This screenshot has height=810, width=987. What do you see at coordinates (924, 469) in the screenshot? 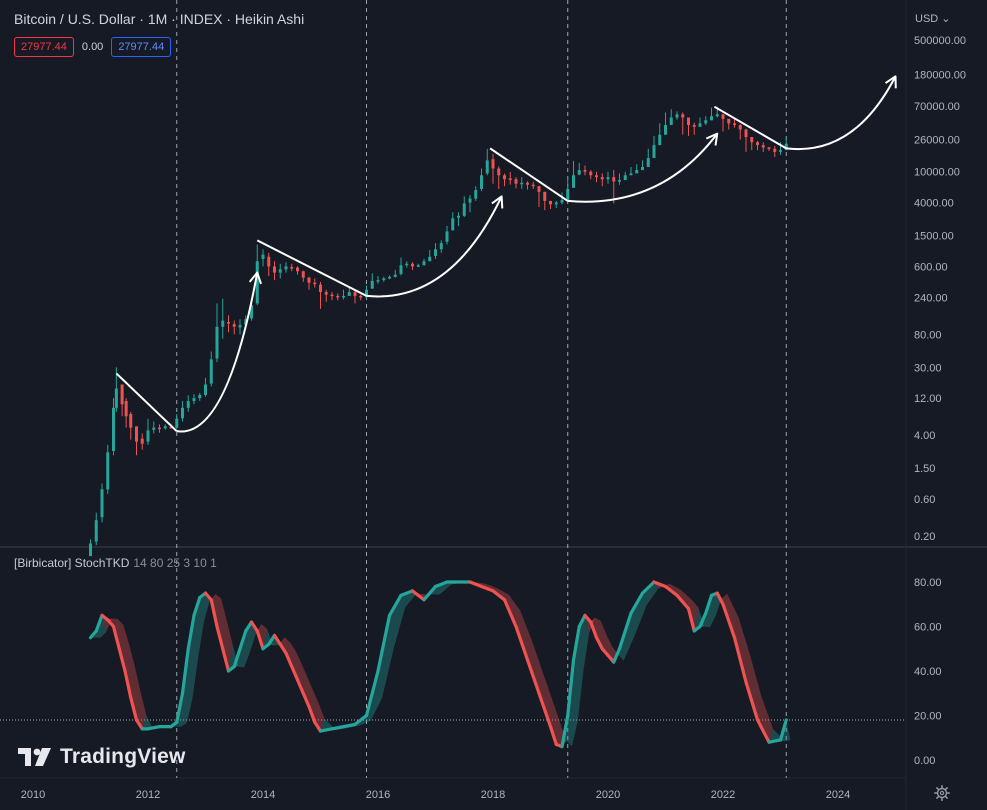
I see `price-axis-label: 1.50` at bounding box center [924, 469].